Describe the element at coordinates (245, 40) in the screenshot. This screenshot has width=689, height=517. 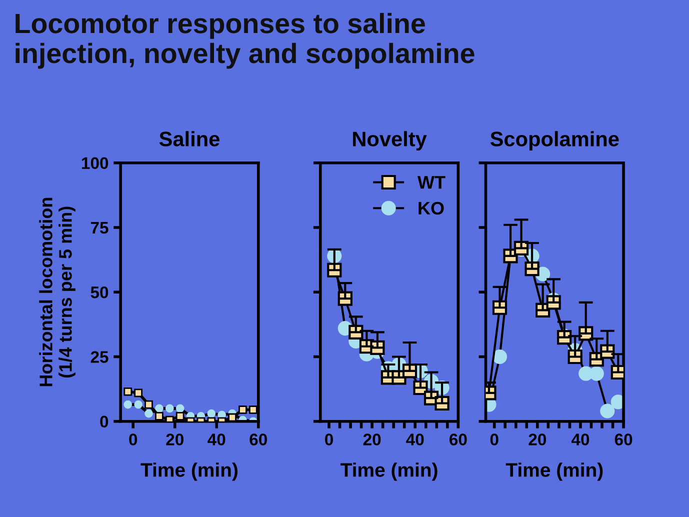
I see `chart-title: Locomotor responses to saline injection, novelty and scopolamine` at that location.